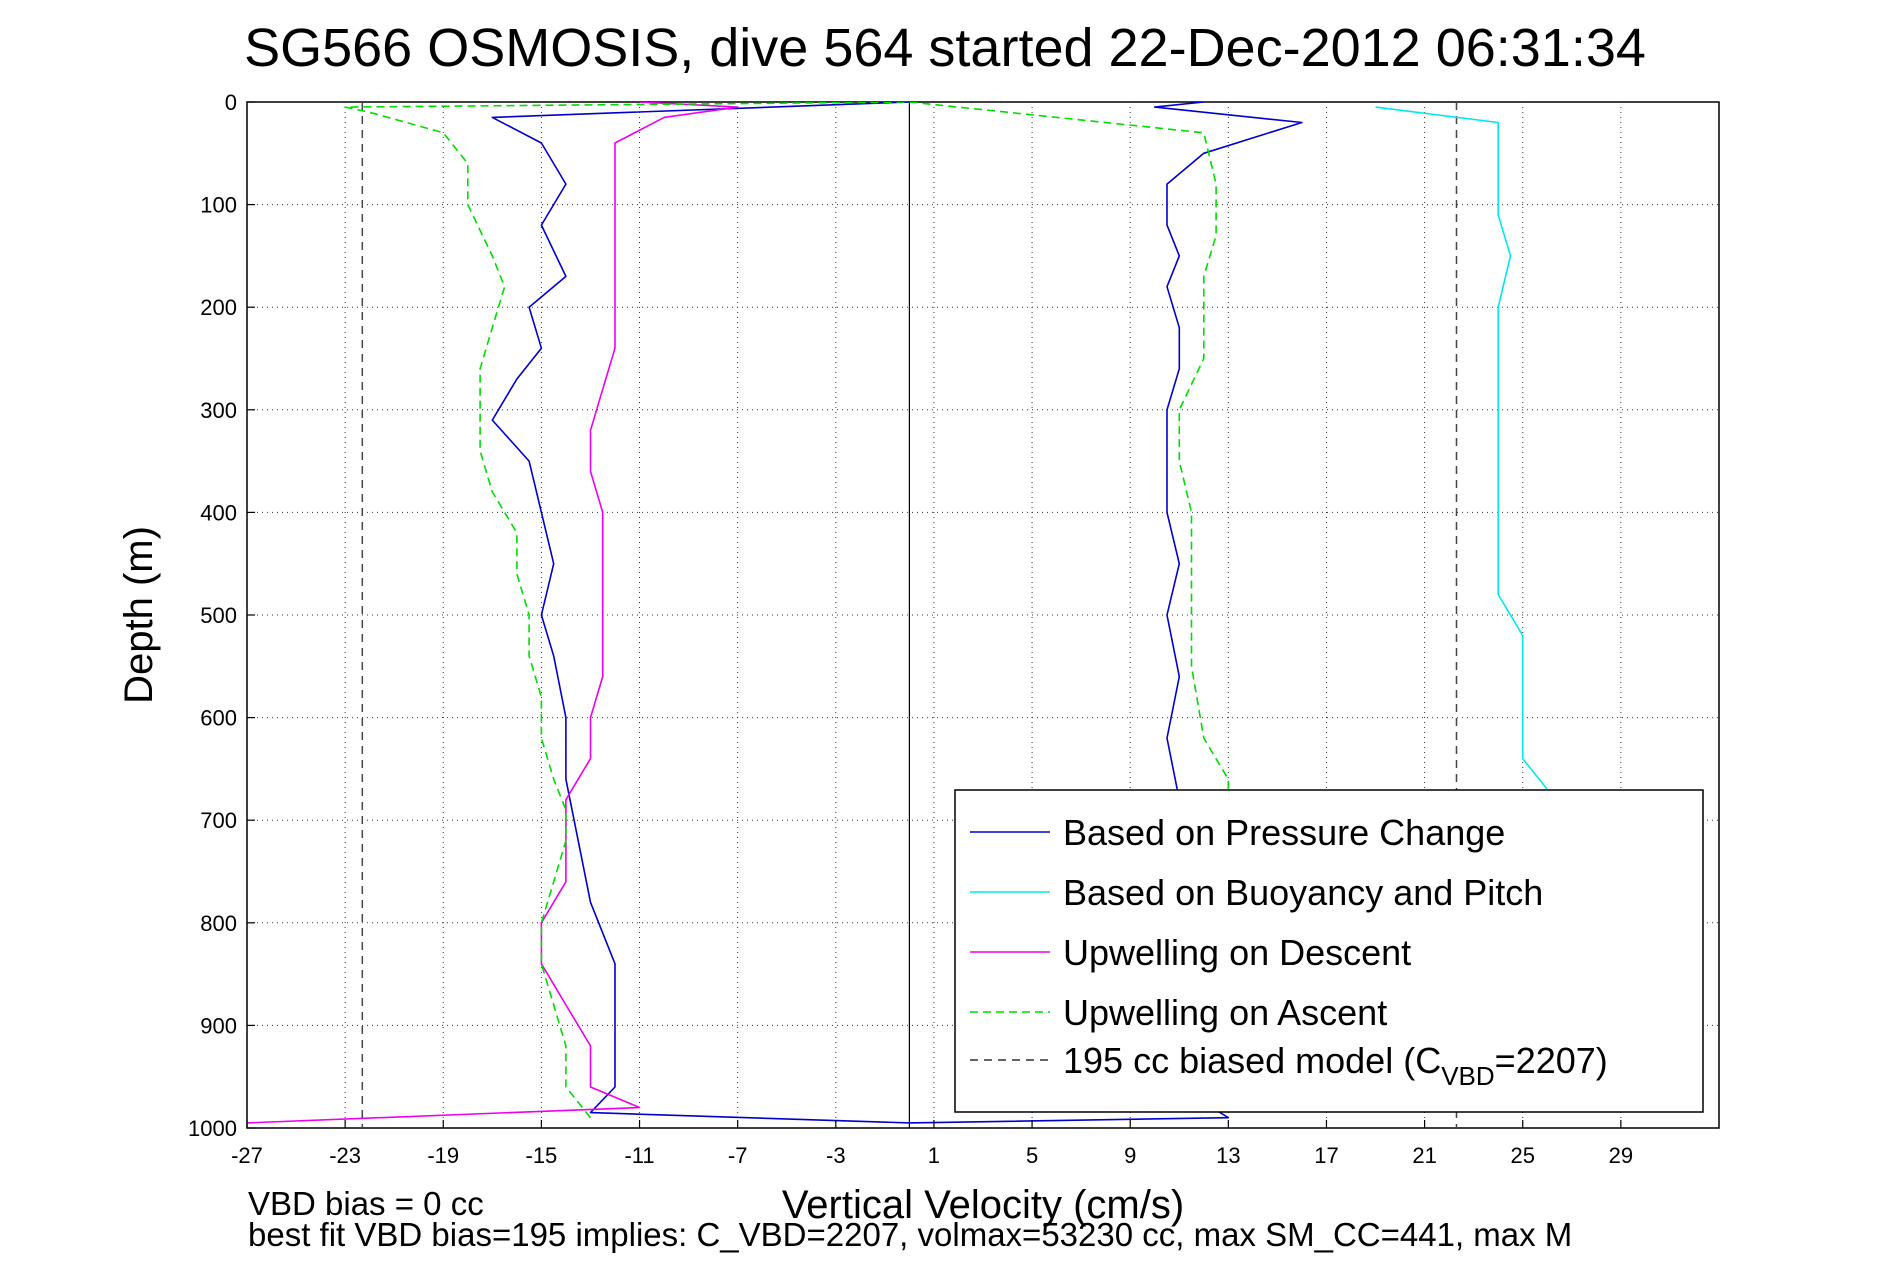 Image resolution: width=1891 pixels, height=1262 pixels. I want to click on x-tick-label: 21, so click(1424, 1155).